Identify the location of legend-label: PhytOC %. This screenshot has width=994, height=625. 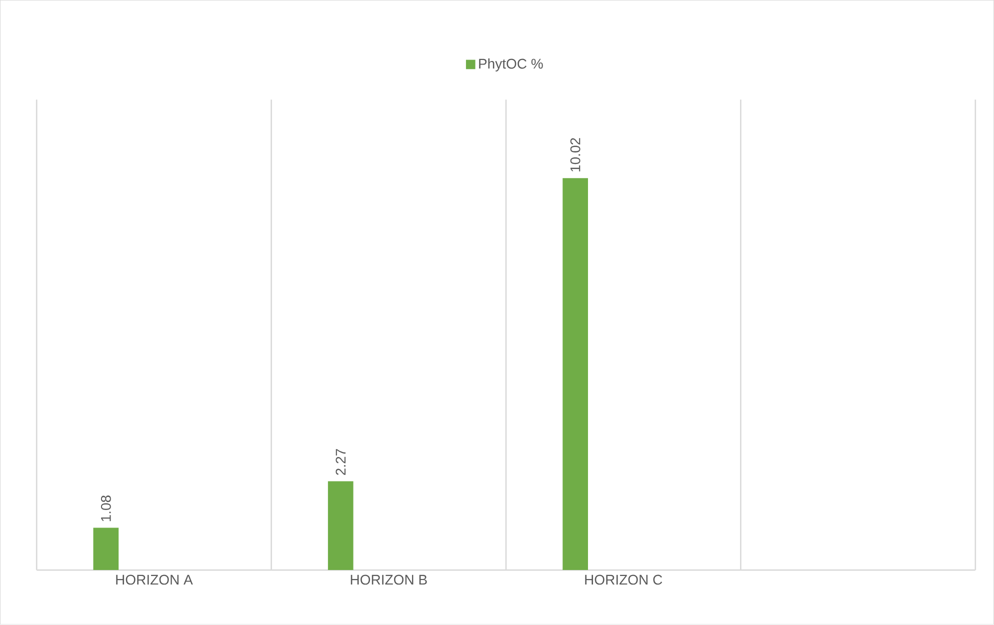
(511, 65).